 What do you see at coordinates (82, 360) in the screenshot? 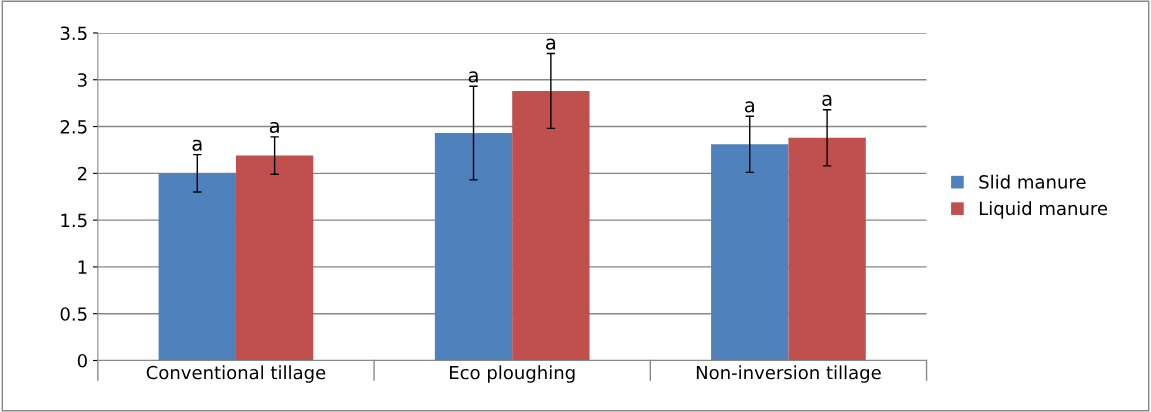
I see `y-tick-label: 0` at bounding box center [82, 360].